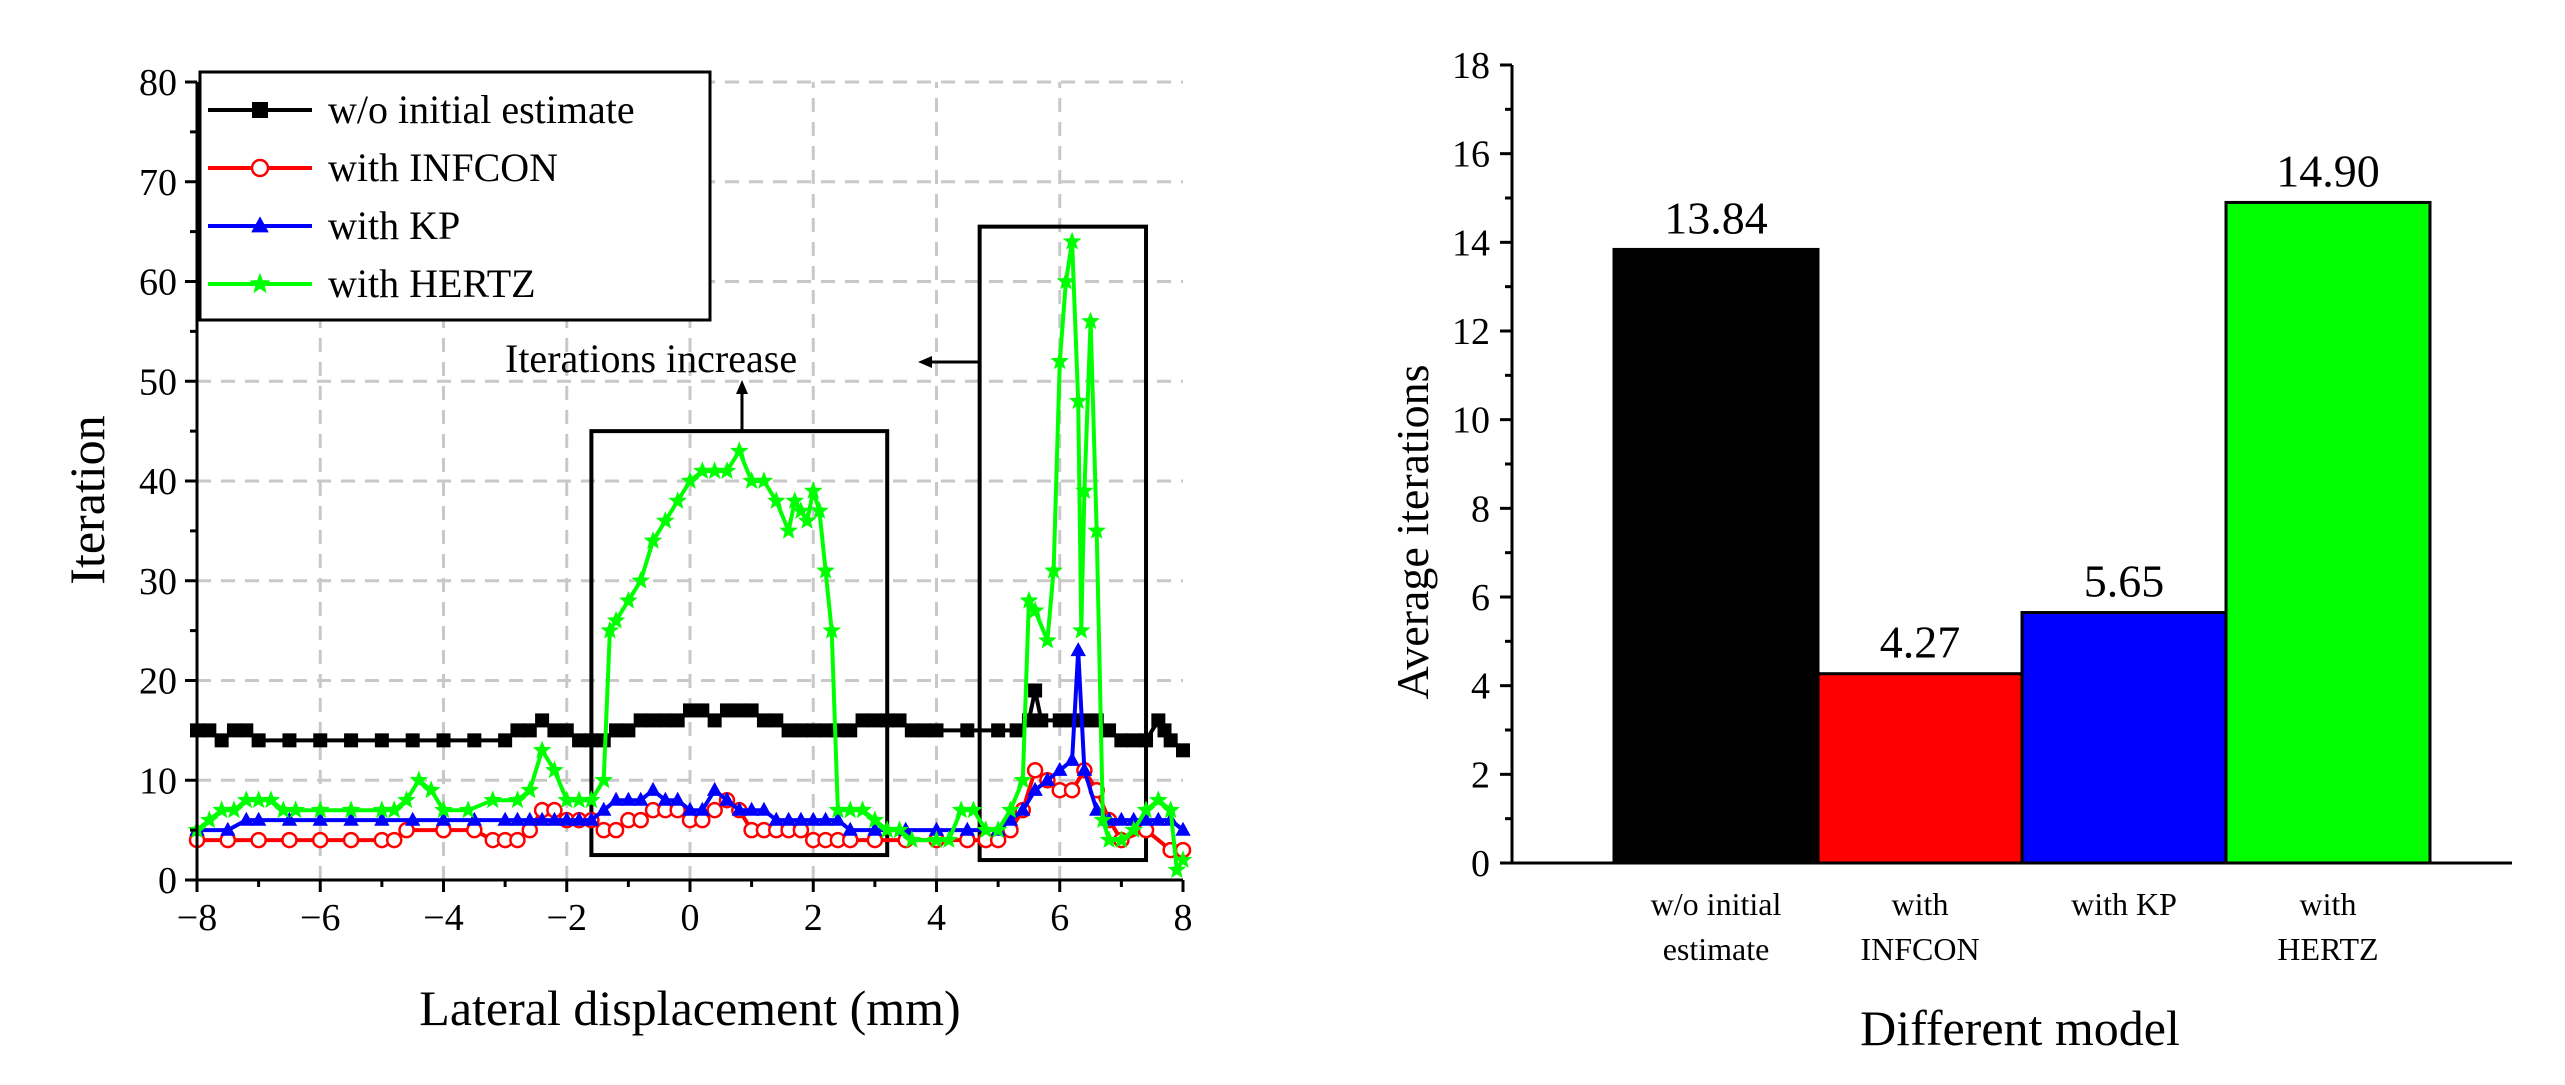 This screenshot has height=1085, width=2565. What do you see at coordinates (1480, 775) in the screenshot?
I see `y-tick-label: 2` at bounding box center [1480, 775].